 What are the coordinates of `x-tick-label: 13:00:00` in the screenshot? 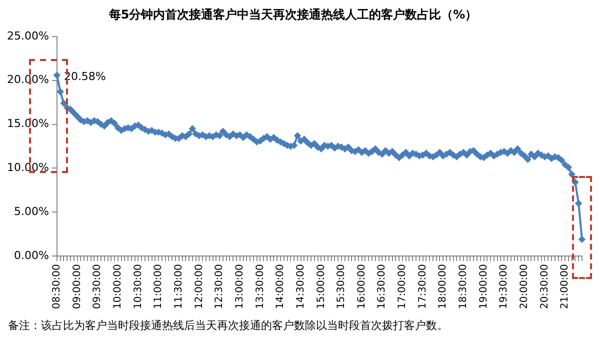 It's located at (240, 287).